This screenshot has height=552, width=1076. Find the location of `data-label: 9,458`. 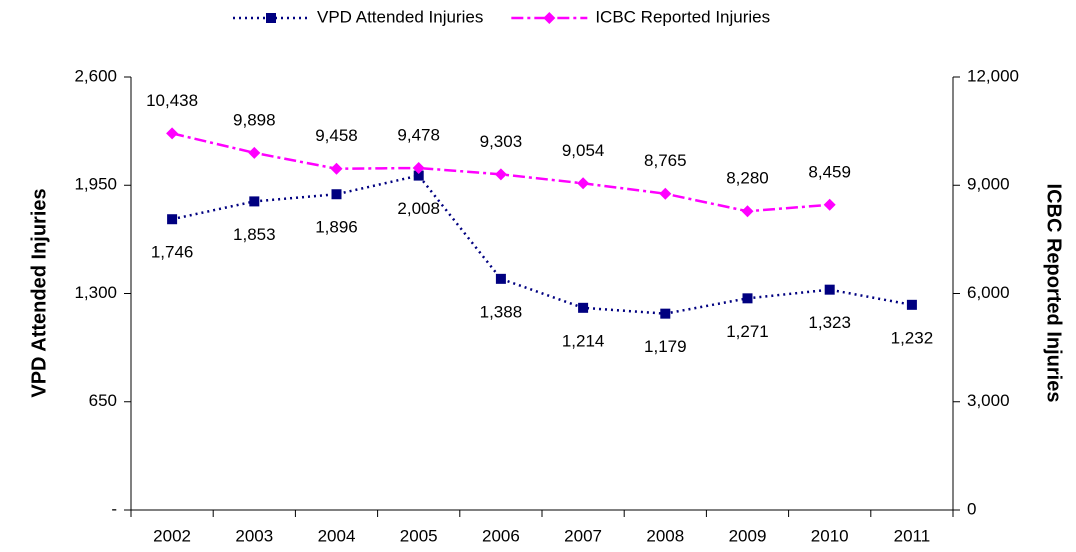

data-label: 9,458 is located at coordinates (336, 135).